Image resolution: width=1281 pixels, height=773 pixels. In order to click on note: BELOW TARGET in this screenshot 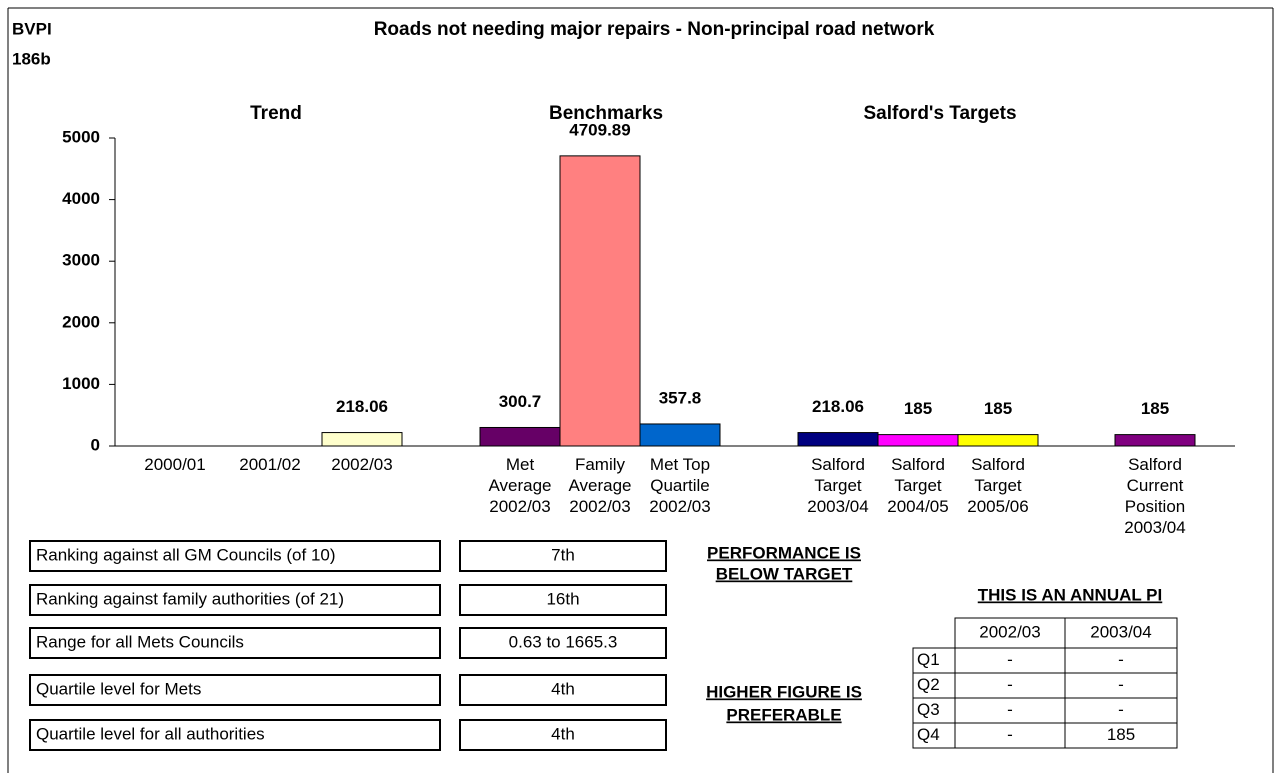, I will do `click(784, 573)`.